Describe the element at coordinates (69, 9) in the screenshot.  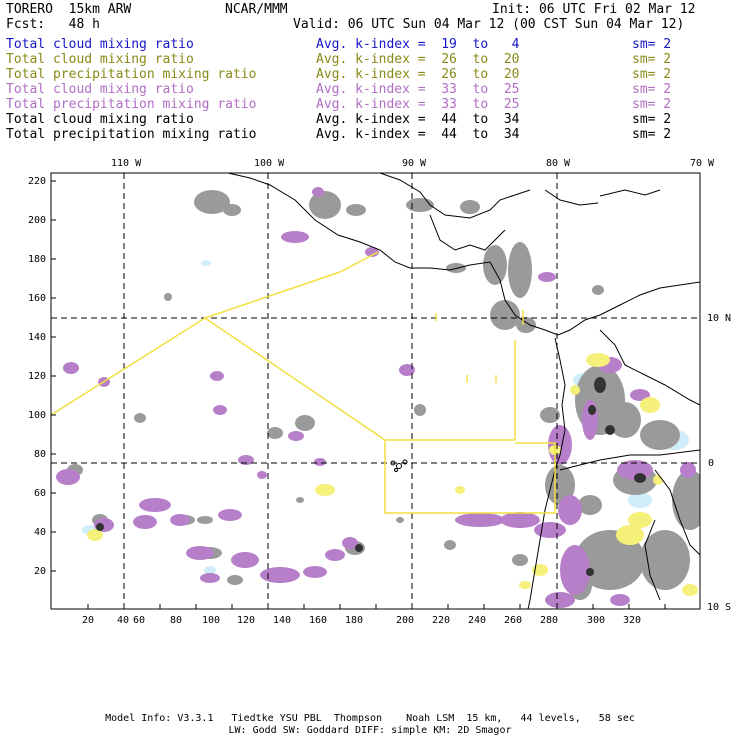
I see `model-title: TORERO 15km ARW` at that location.